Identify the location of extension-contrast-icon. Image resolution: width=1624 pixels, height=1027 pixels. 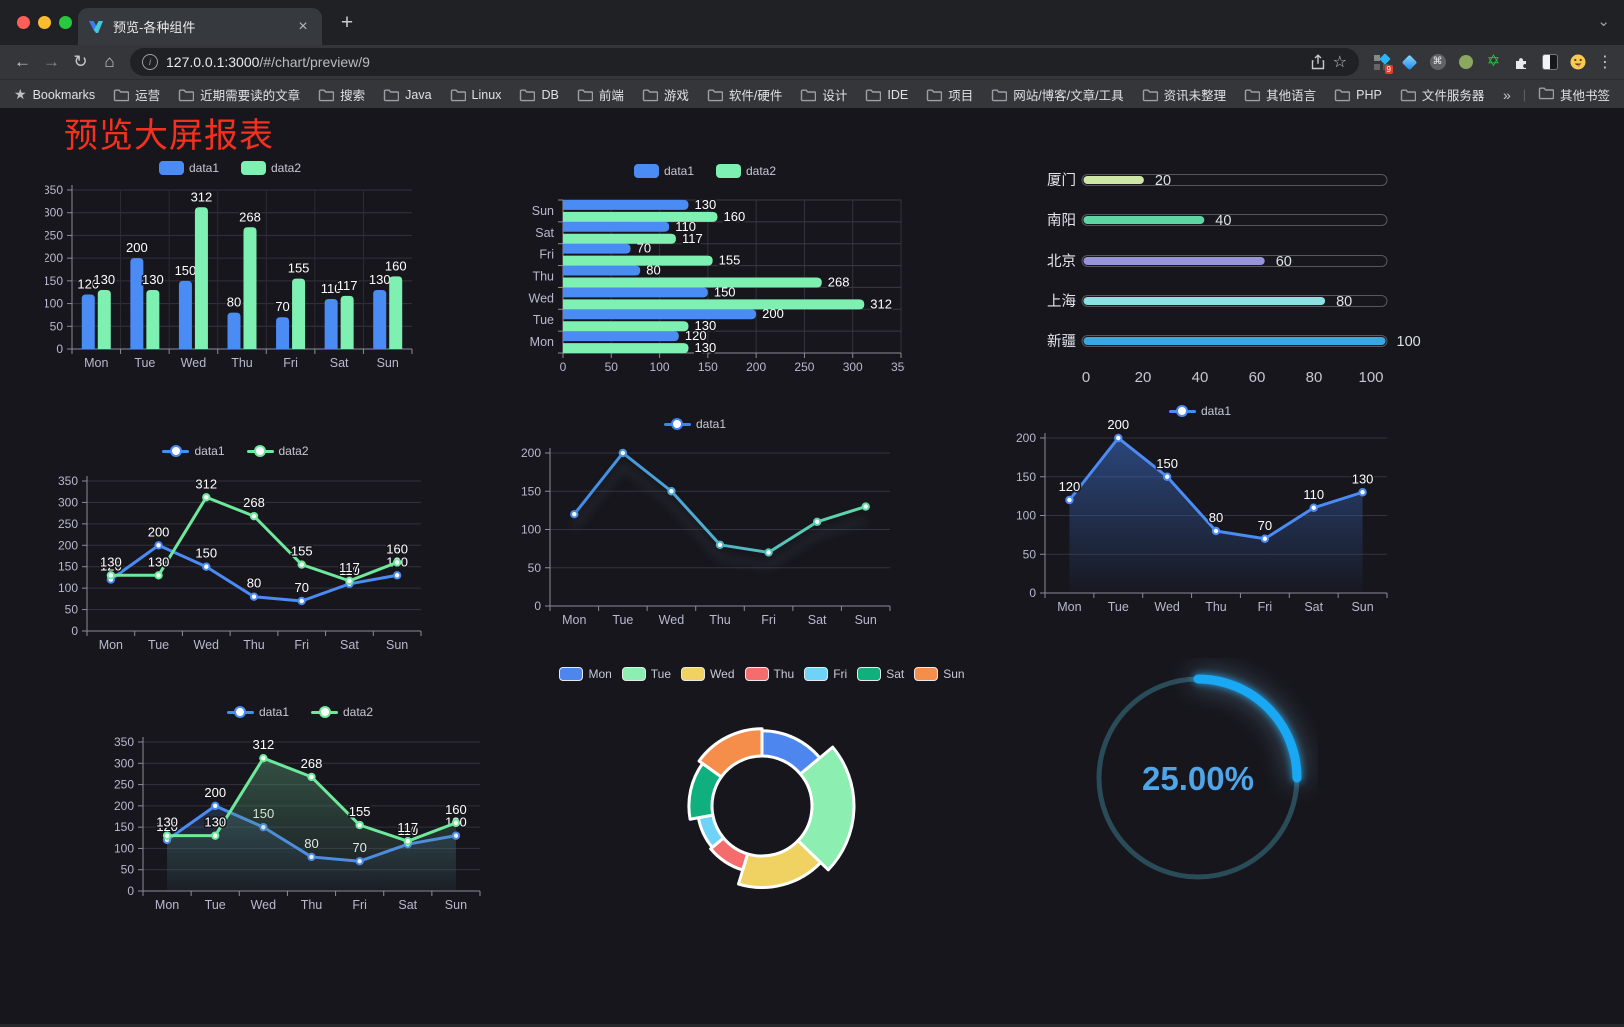
(1549, 62).